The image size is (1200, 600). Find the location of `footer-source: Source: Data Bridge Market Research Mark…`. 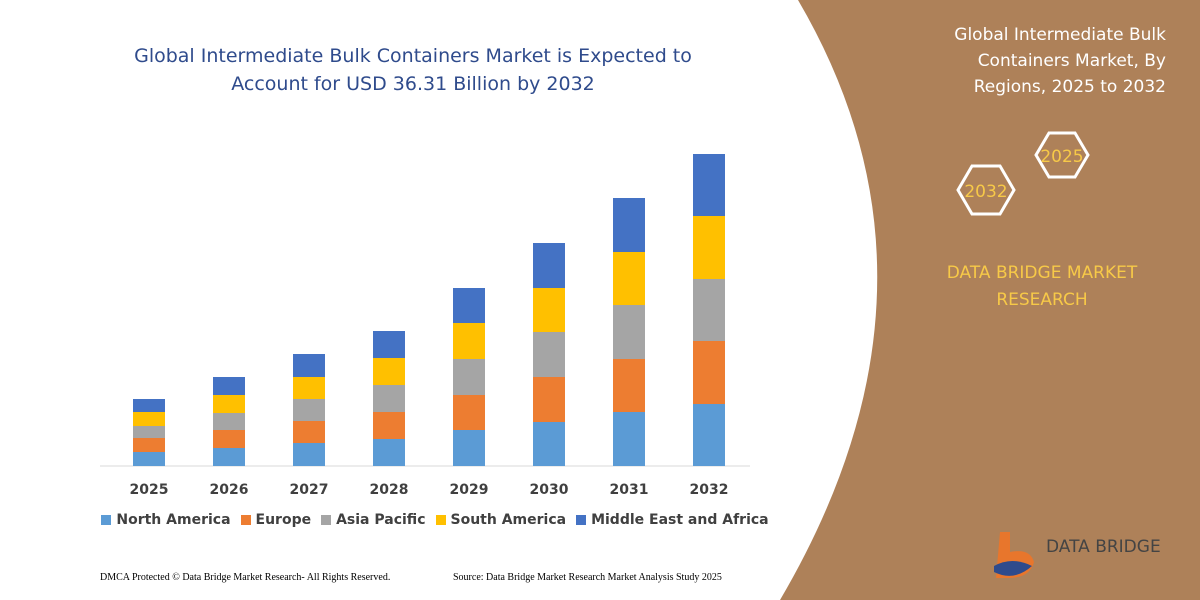

footer-source: Source: Data Bridge Market Research Mark… is located at coordinates (587, 577).